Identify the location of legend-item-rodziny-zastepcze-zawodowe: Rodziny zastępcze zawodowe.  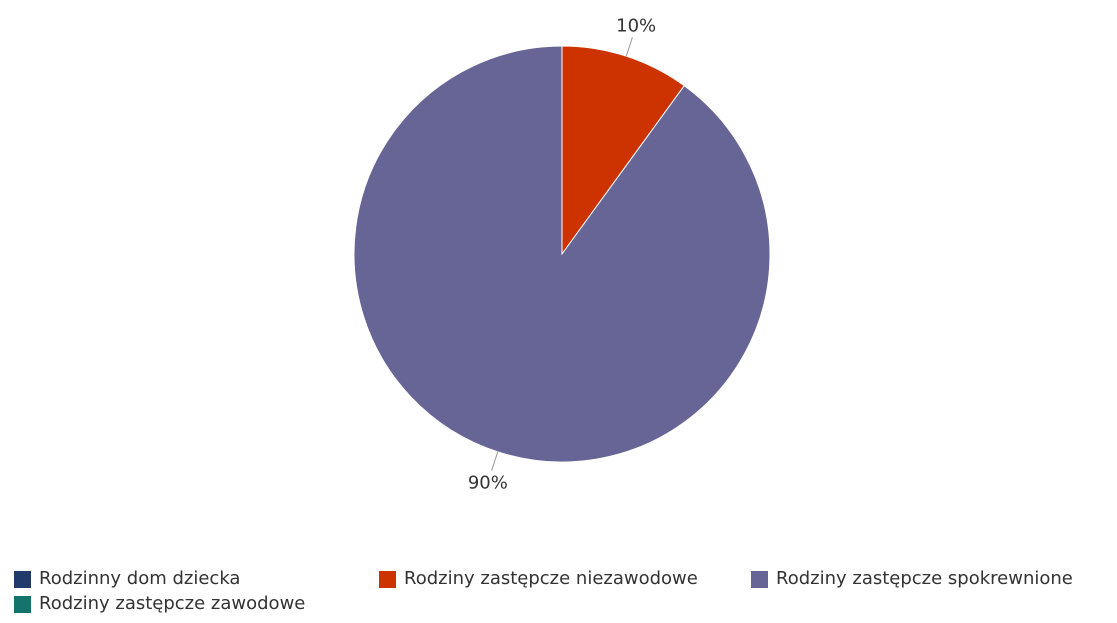
(159, 604).